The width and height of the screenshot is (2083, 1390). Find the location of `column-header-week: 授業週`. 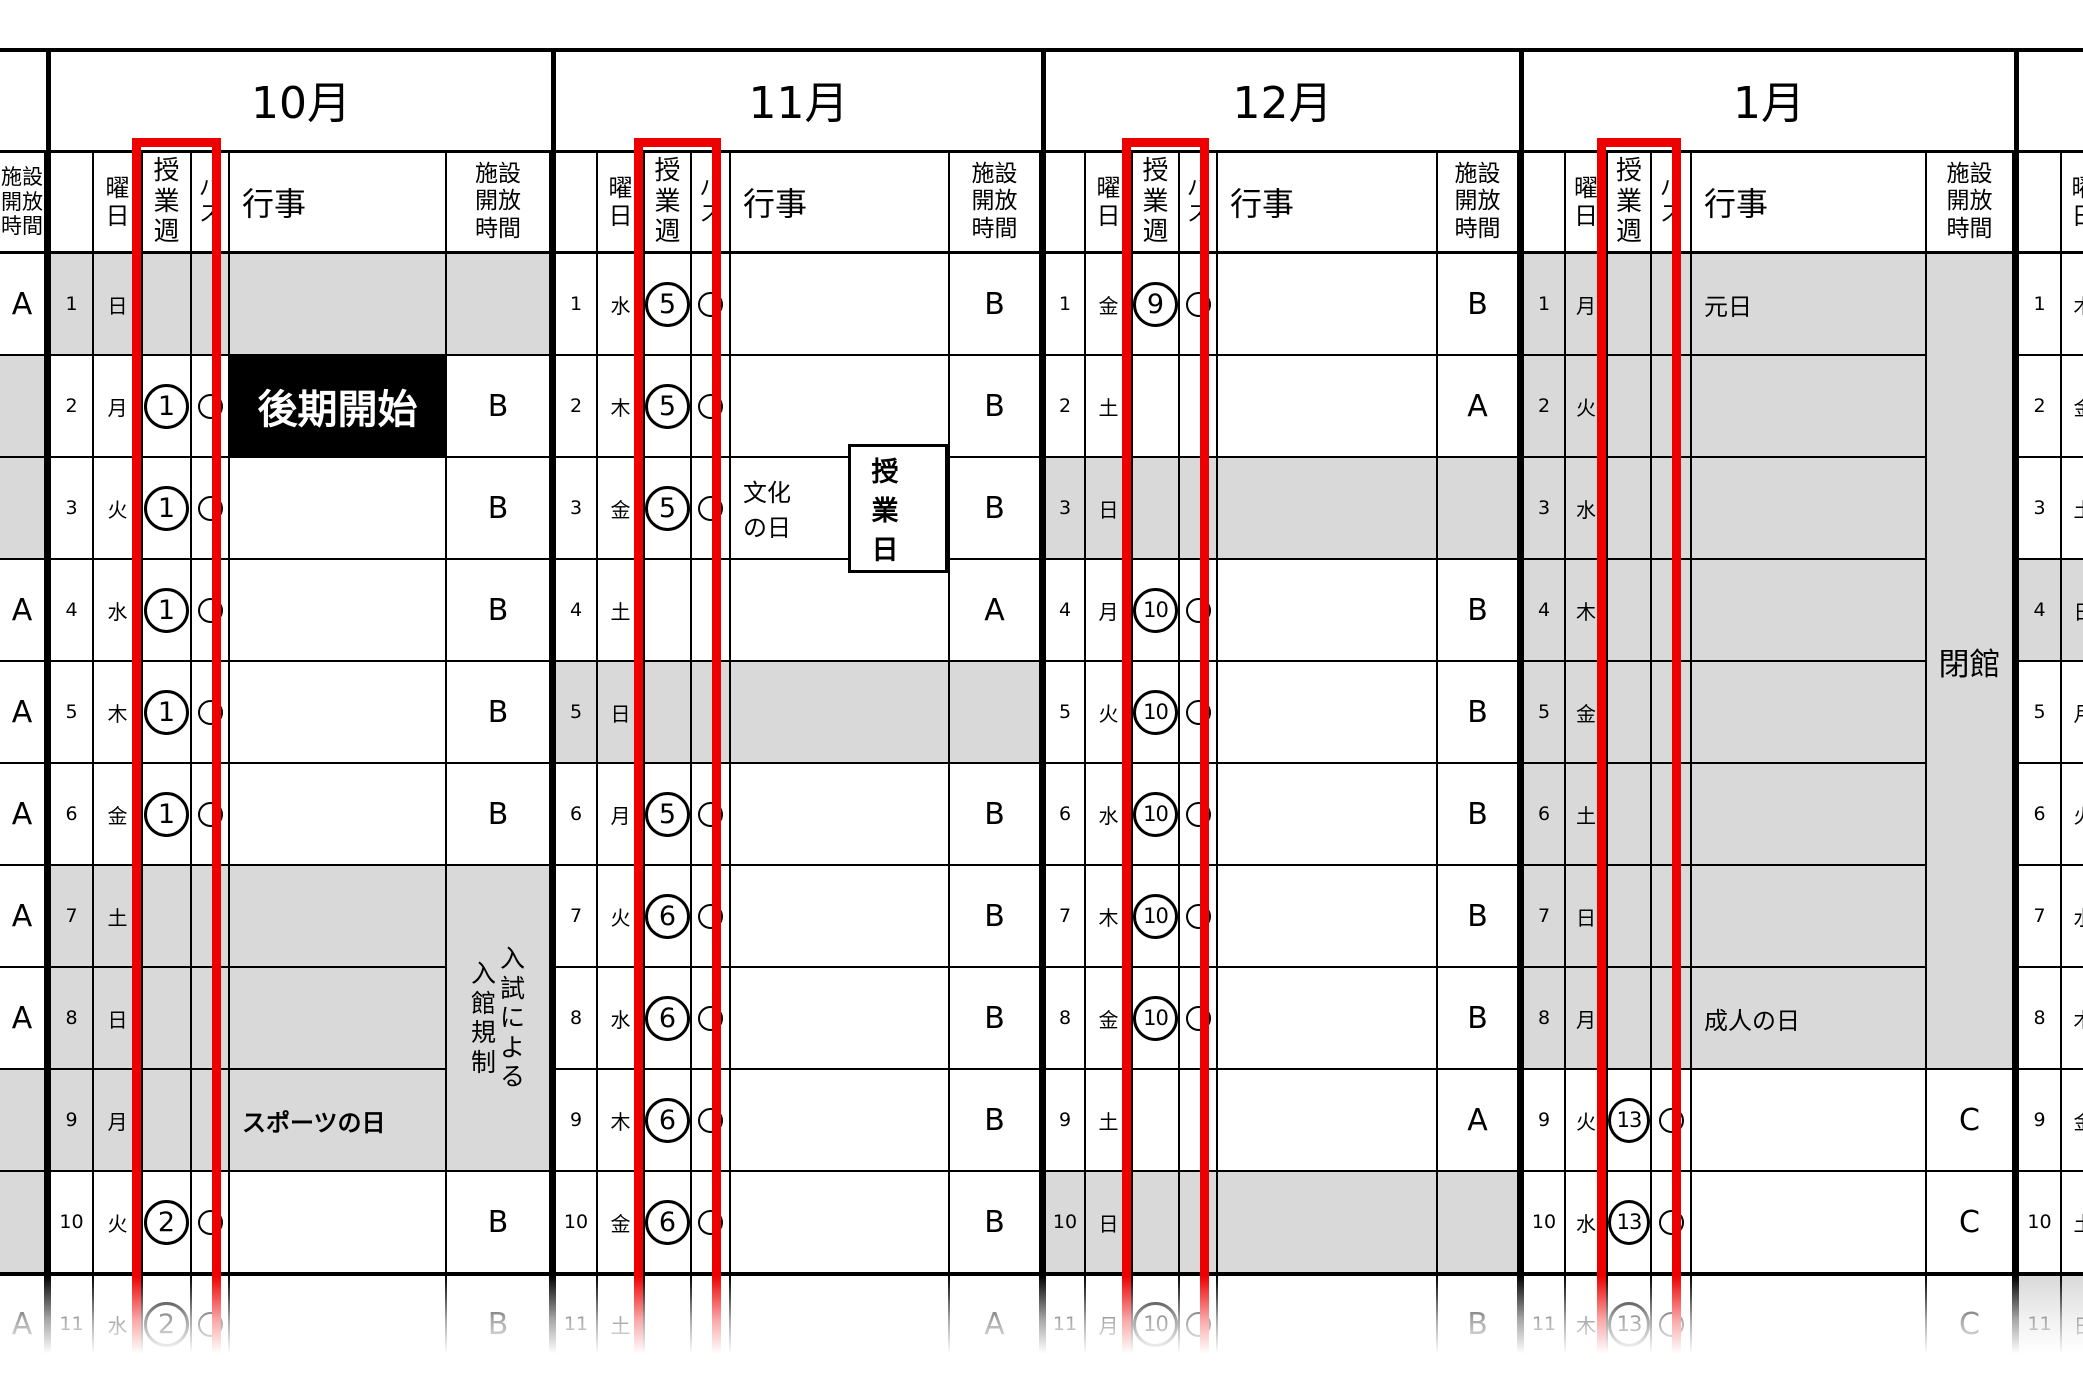

column-header-week: 授業週 is located at coordinates (668, 202).